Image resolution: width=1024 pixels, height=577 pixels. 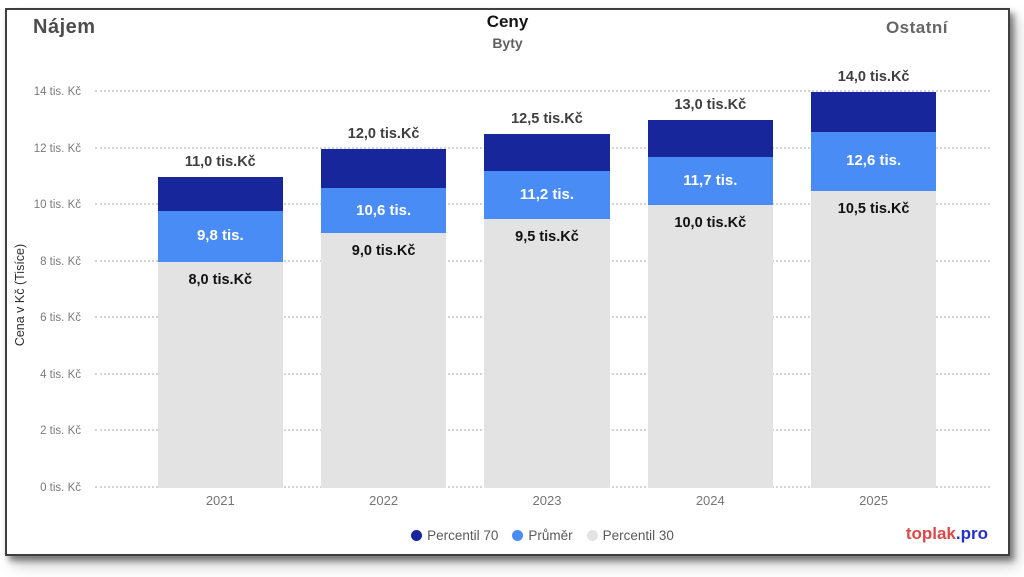 What do you see at coordinates (383, 133) in the screenshot?
I see `bar-value-label-p70: 12,0 tis.Kč` at bounding box center [383, 133].